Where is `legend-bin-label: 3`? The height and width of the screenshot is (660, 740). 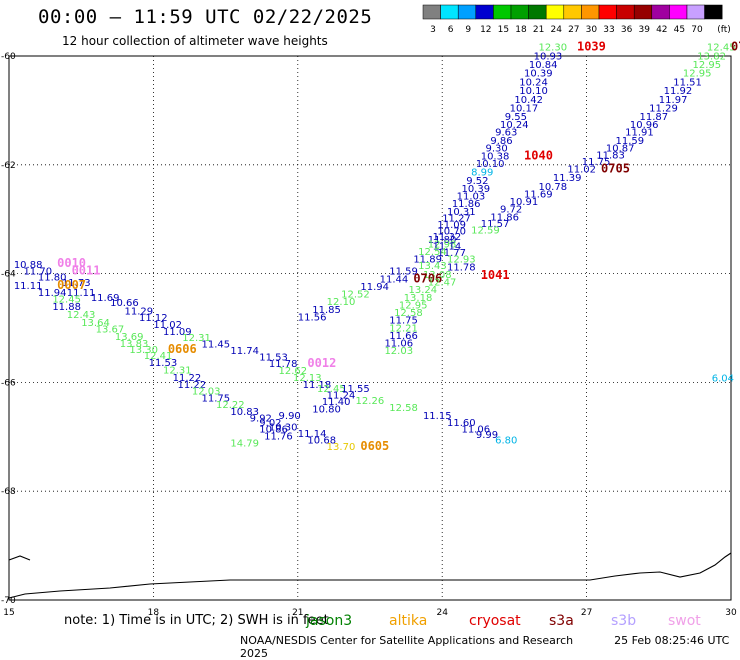 legend-bin-label: 3 is located at coordinates (433, 30).